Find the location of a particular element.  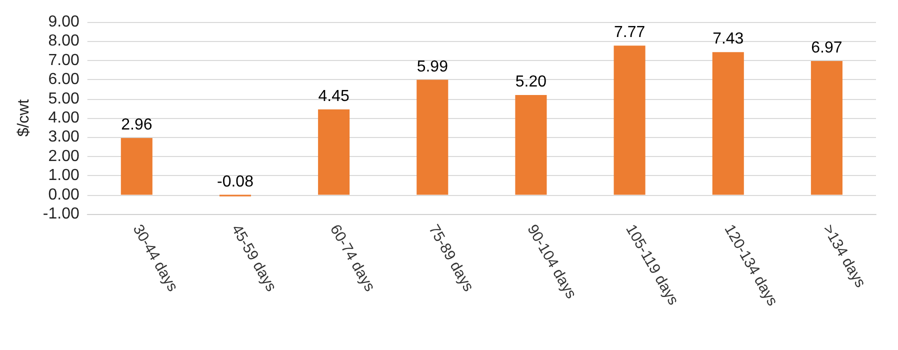

data-label: 5.99 is located at coordinates (432, 67).